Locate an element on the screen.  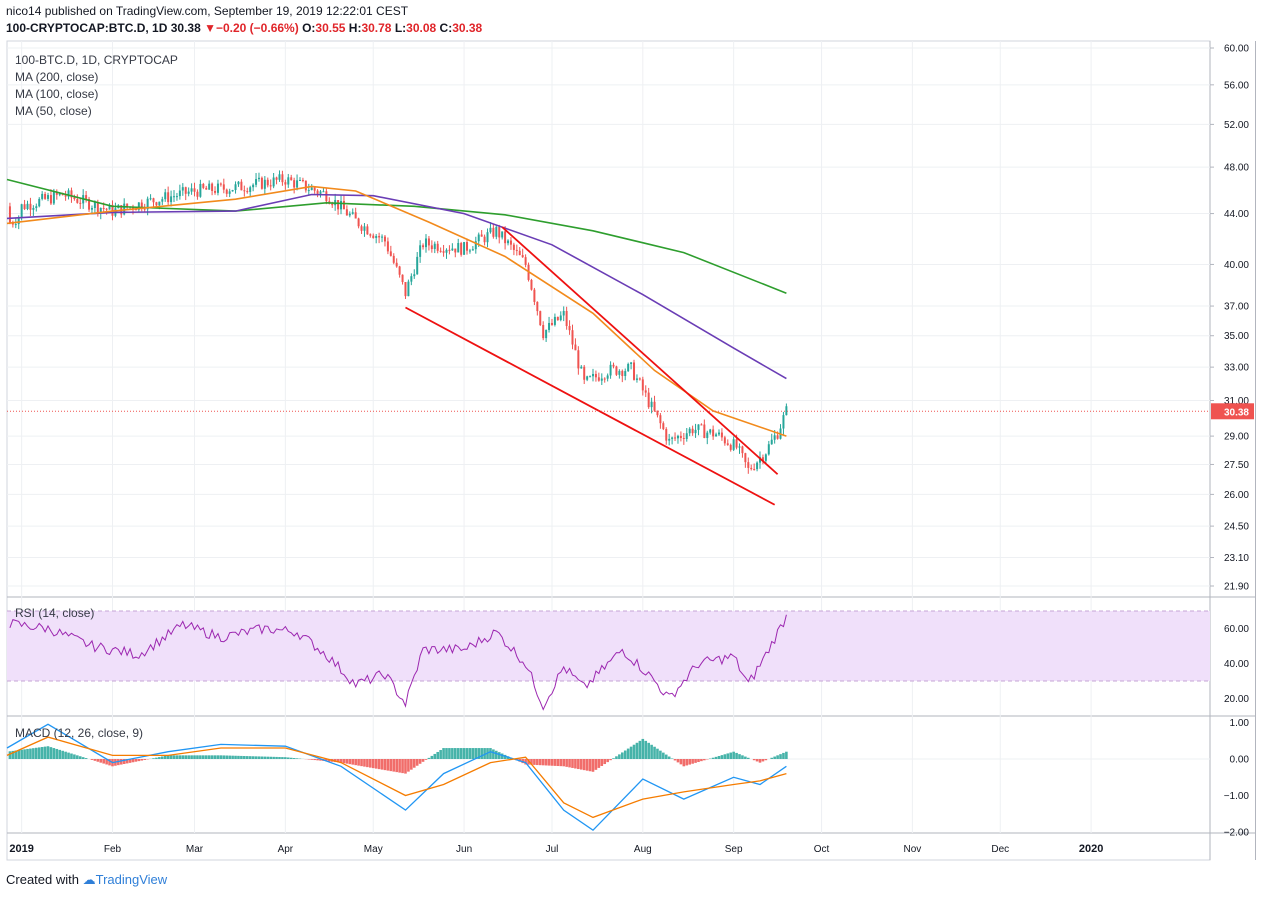
legend-ma50: MA (50, close) is located at coordinates (53, 111).